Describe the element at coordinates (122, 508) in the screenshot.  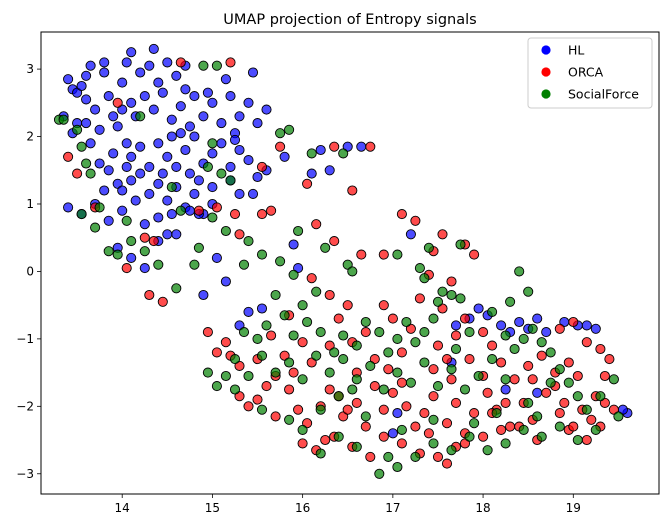
I see `x-tick-label: 14` at that location.